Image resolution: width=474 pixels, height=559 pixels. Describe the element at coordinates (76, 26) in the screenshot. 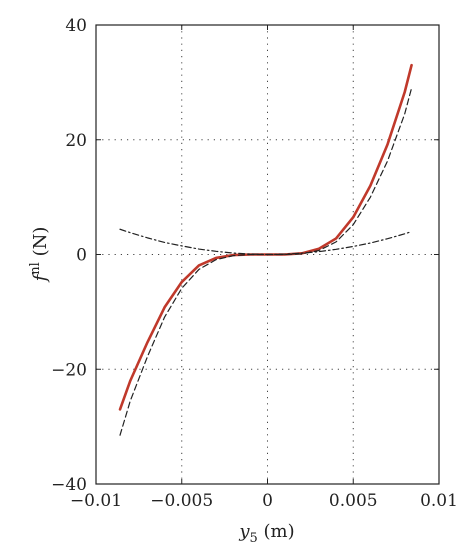

I see `y-tick-label: 40` at that location.